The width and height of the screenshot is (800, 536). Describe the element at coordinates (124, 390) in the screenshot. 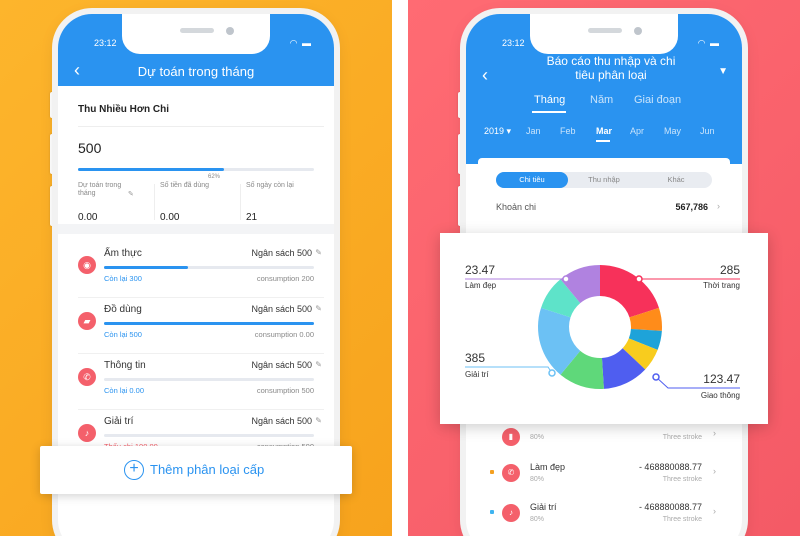

I see `category-remaining: Còn lại 0.00` at that location.